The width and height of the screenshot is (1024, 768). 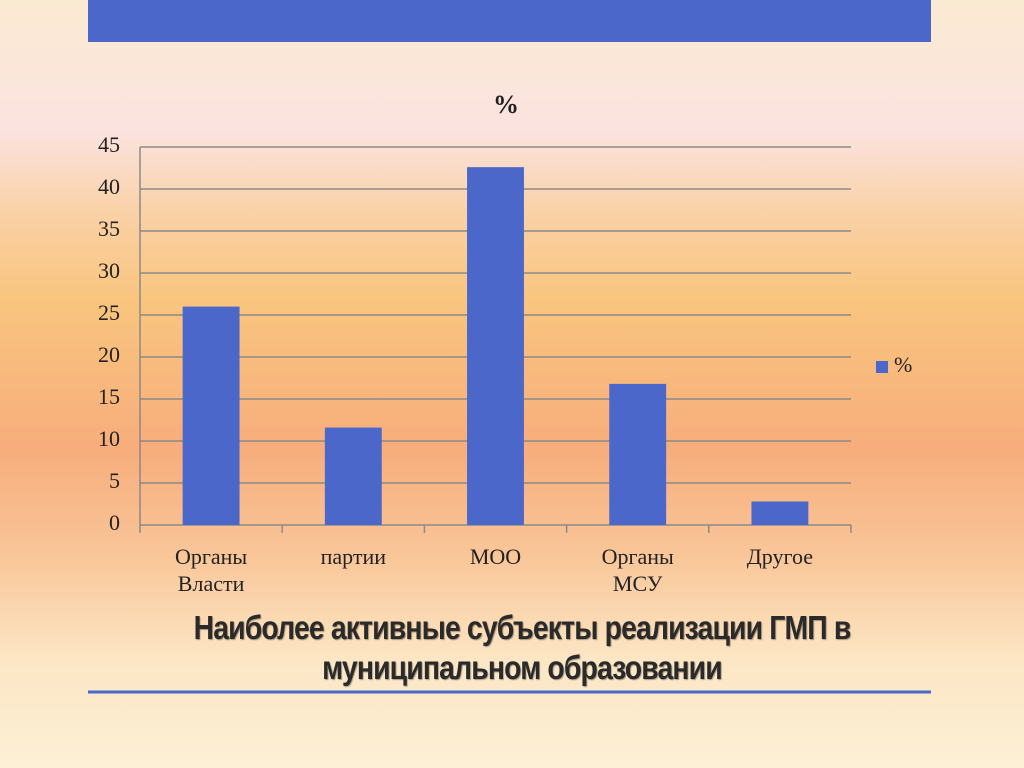 What do you see at coordinates (109, 354) in the screenshot?
I see `y-tick-label: 20` at bounding box center [109, 354].